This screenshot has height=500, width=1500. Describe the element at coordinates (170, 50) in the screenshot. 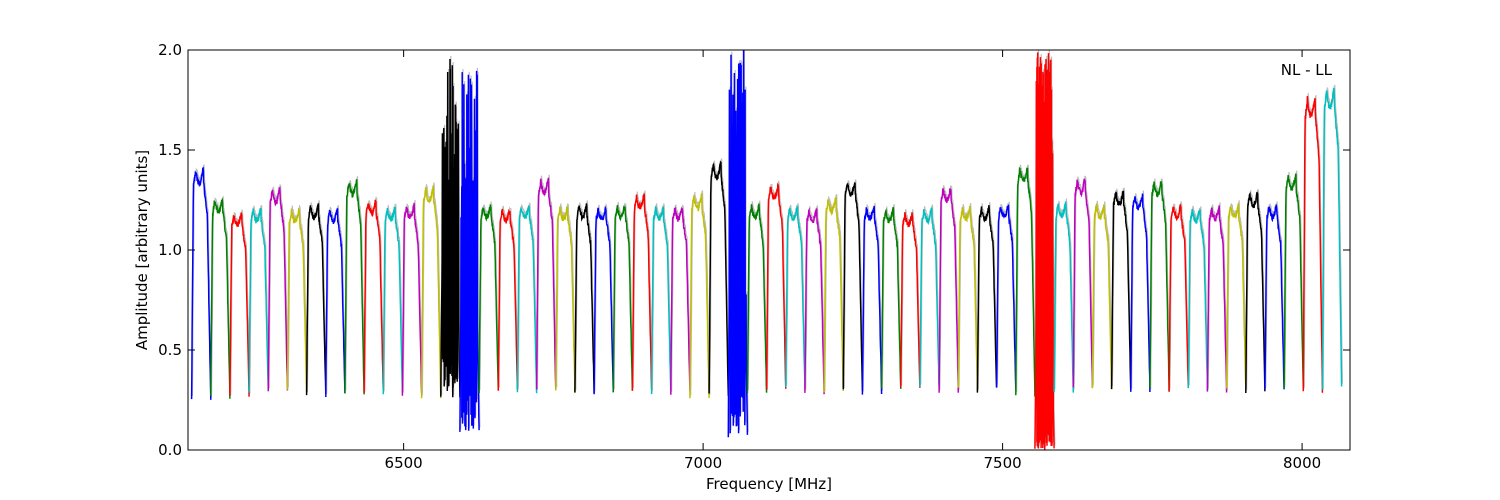

I see `y-tick-label: 2.0` at that location.